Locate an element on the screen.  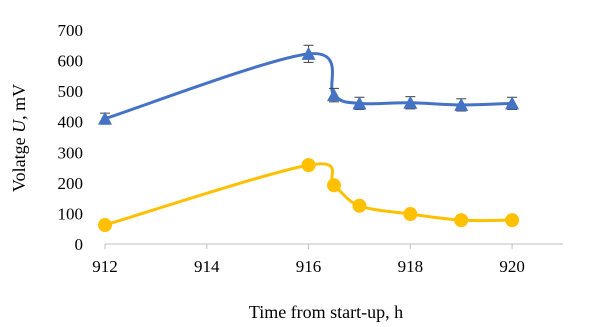
y-axis-title-prefix: Volatge is located at coordinates (19, 162).